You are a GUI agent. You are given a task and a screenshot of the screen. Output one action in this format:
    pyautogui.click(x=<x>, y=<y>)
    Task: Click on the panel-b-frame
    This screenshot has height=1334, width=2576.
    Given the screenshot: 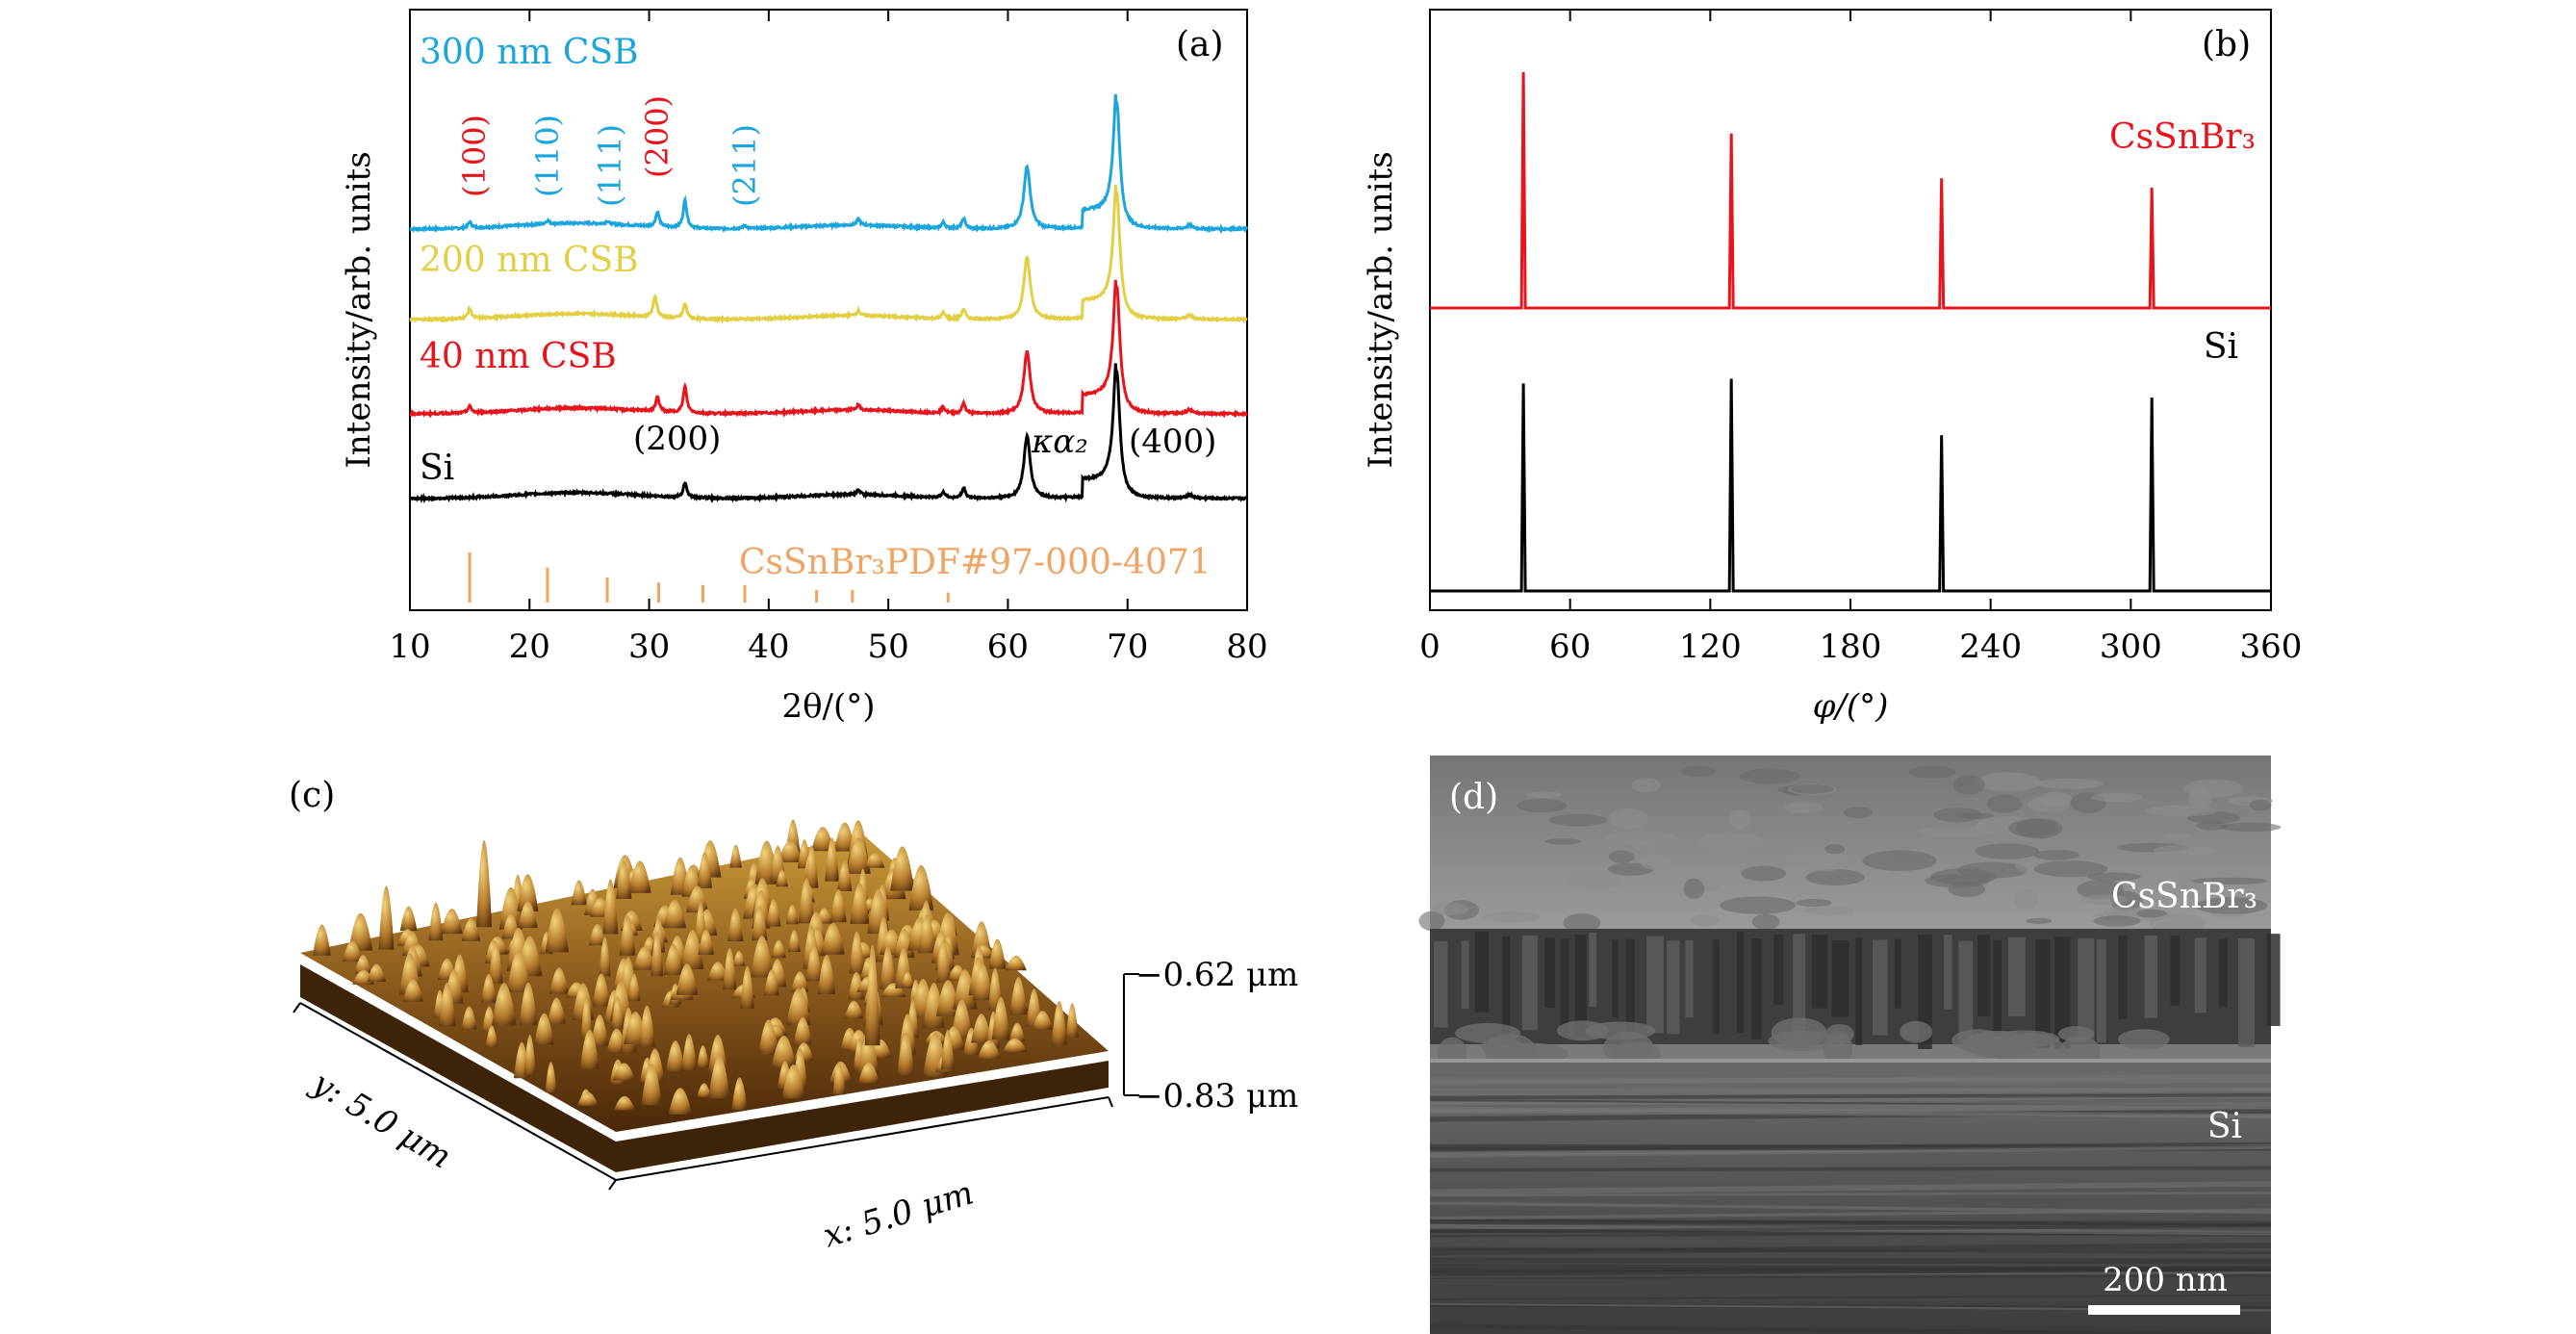 What is the action you would take?
    pyautogui.click(x=1850, y=310)
    